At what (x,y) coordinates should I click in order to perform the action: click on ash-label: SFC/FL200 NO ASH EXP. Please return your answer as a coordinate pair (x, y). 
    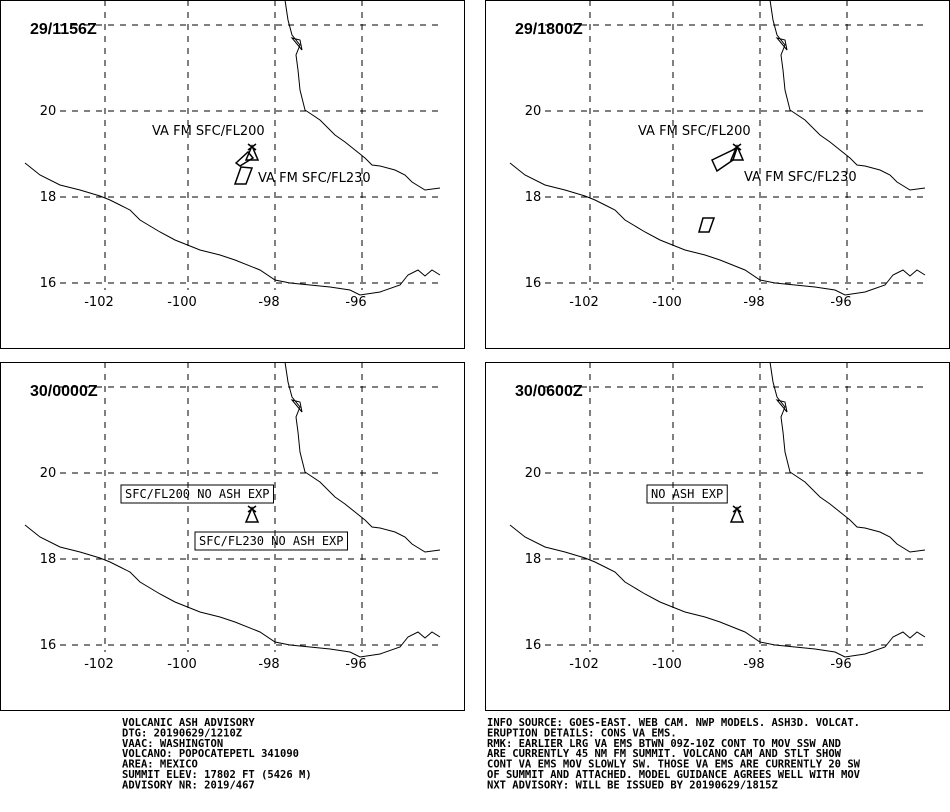
    Looking at the image, I should click on (197, 494).